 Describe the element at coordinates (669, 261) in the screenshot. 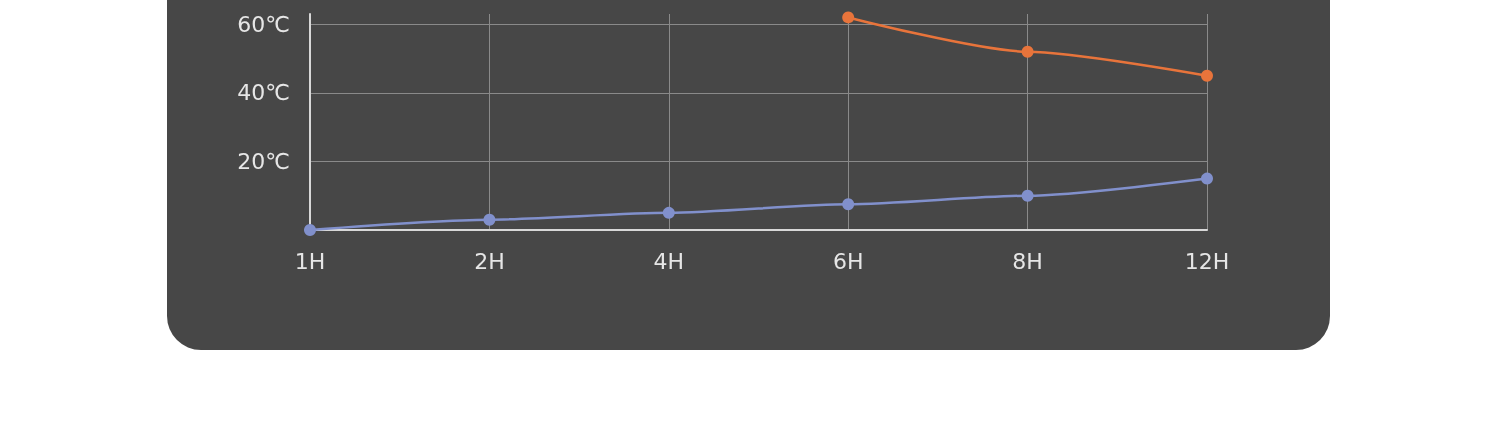

I see `x-tick-label: 4H` at that location.